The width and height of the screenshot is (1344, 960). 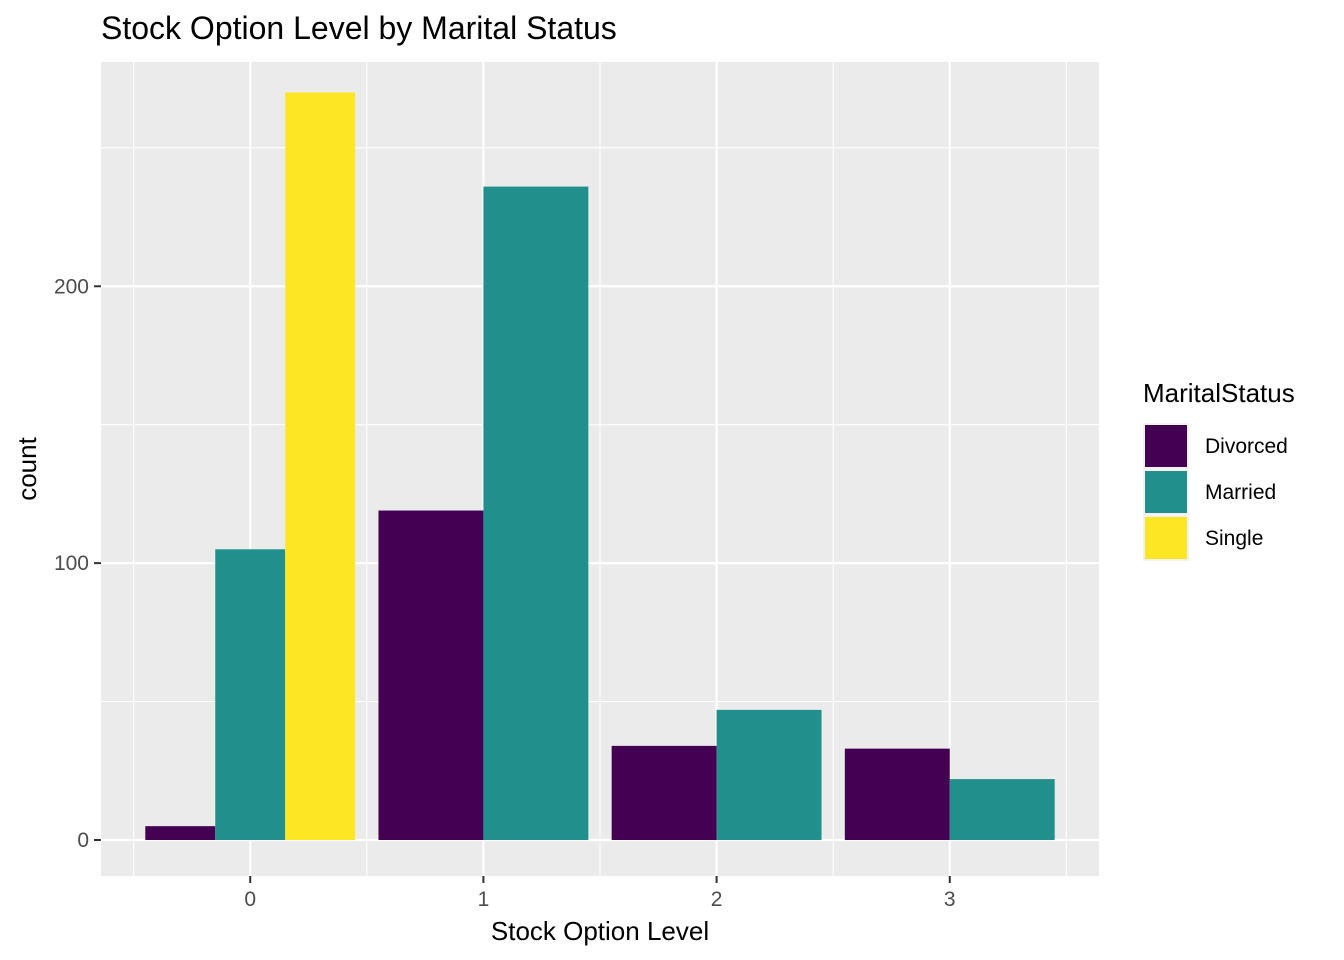 I want to click on legend-items: Divorced Married Single, so click(x=1215, y=492).